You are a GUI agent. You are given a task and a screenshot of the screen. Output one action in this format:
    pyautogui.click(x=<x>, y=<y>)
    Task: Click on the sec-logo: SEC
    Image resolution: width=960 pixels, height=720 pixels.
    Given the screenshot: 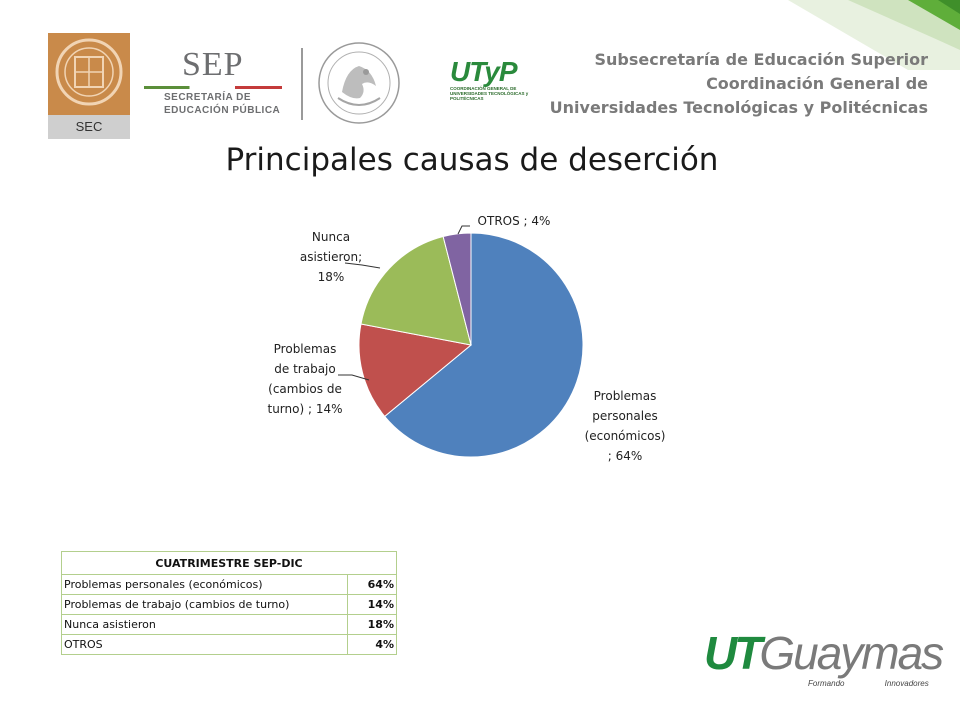 What is the action you would take?
    pyautogui.click(x=89, y=86)
    